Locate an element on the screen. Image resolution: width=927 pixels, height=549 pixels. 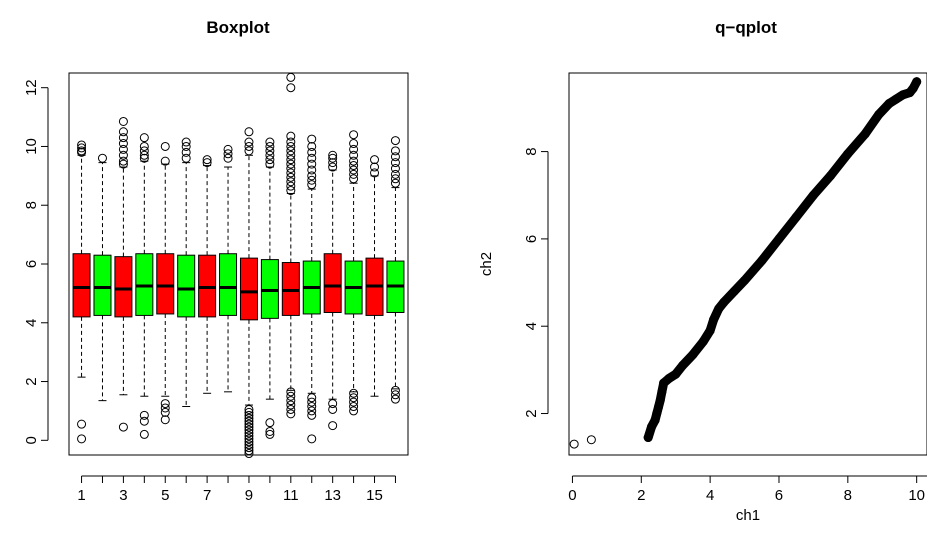
boxplot-x-tick-label: 13 is located at coordinates (332, 495).